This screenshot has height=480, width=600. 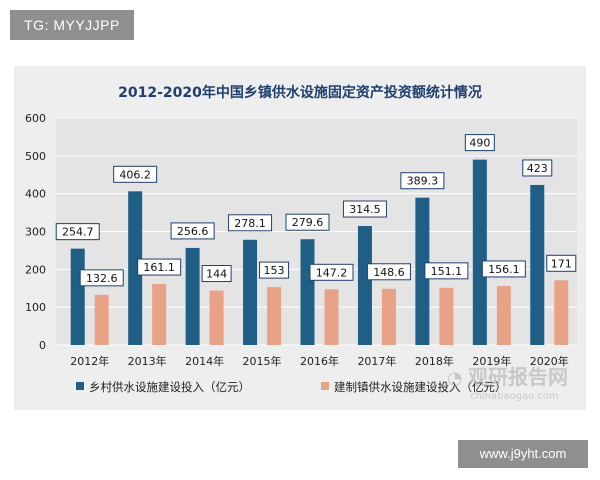 I want to click on legend-label: 乡村供水设施建设投入（亿元）, so click(x=169, y=387).